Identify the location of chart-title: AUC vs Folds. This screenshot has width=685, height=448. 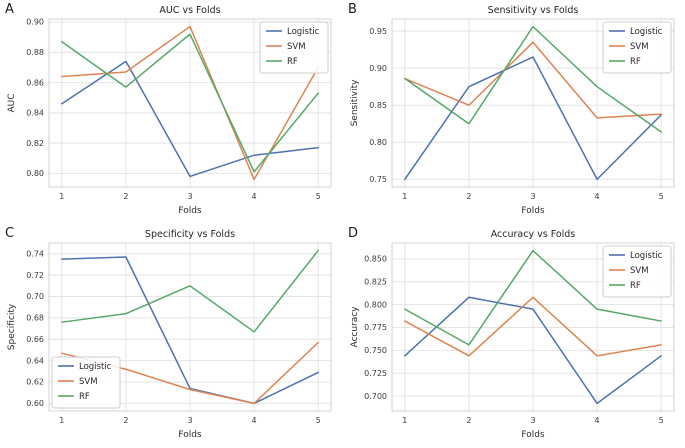
(189, 10).